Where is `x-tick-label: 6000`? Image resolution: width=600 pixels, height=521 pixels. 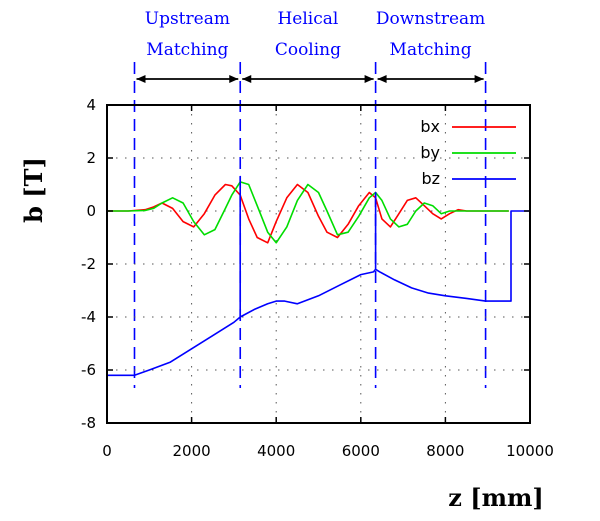
x-tick-label: 6000 is located at coordinates (361, 451).